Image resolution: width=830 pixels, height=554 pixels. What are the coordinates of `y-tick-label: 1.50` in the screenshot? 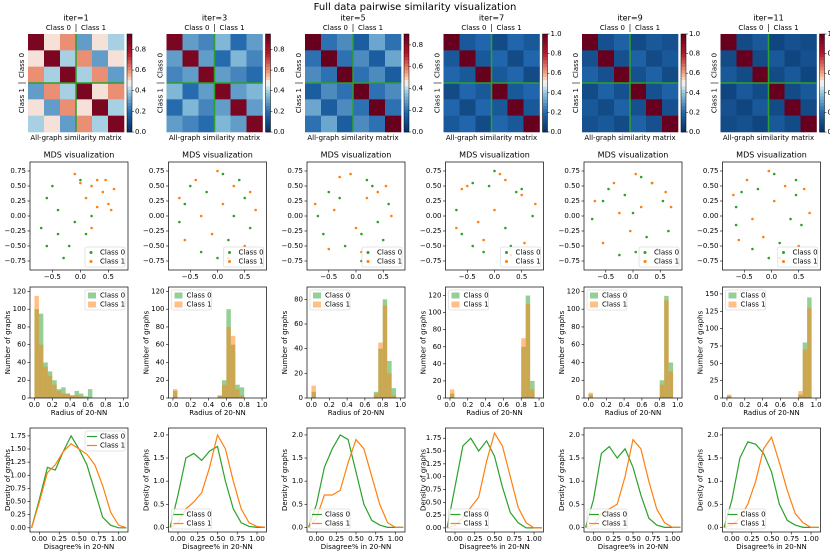 It's located at (18, 449).